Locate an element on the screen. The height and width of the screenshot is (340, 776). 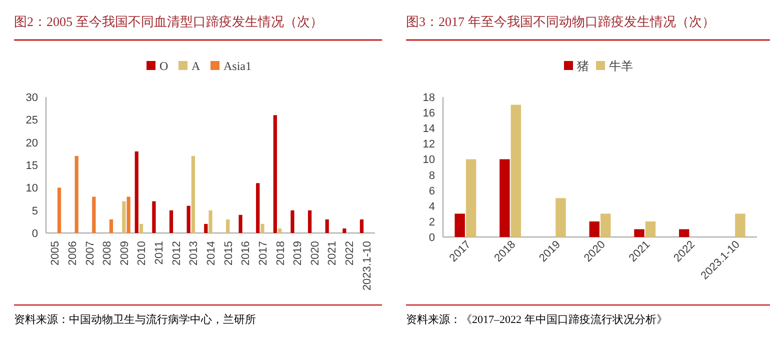
y-tick-label: 16 is located at coordinates (428, 114).